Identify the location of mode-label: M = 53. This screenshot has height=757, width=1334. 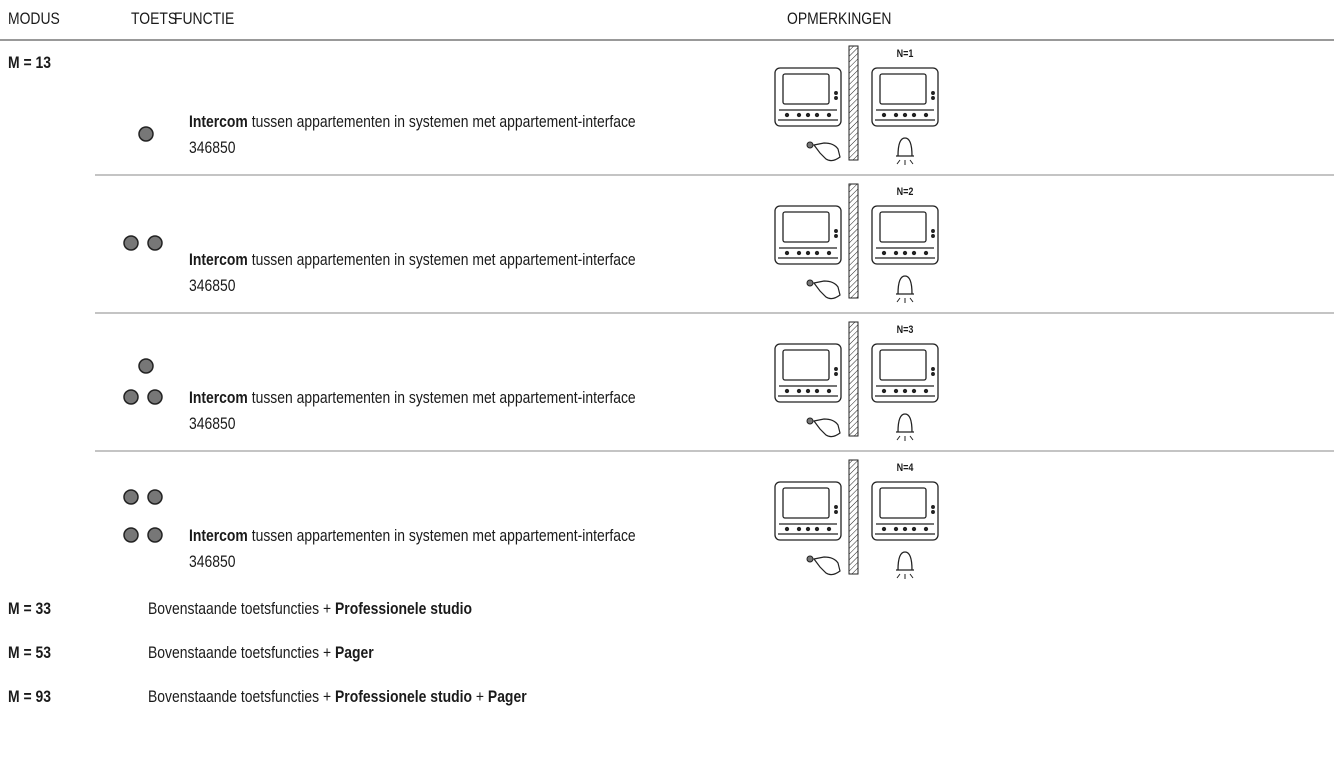
(29, 653).